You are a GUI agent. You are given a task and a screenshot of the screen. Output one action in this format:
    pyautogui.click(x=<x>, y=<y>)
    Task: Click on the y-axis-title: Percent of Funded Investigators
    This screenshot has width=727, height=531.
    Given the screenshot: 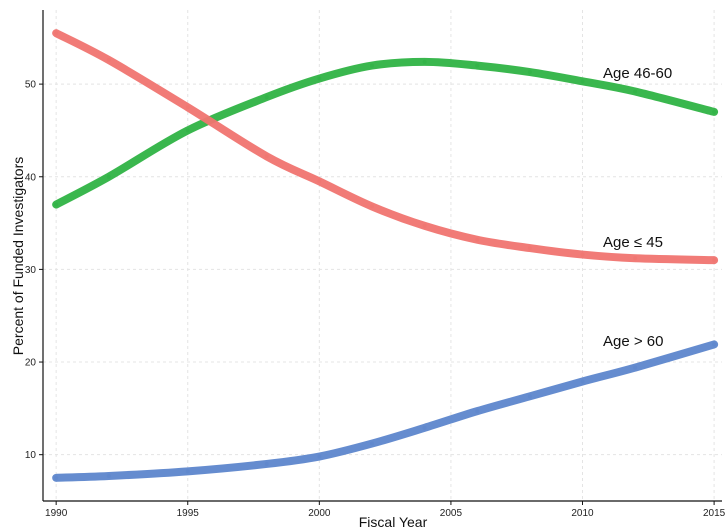 What is the action you would take?
    pyautogui.click(x=18, y=256)
    